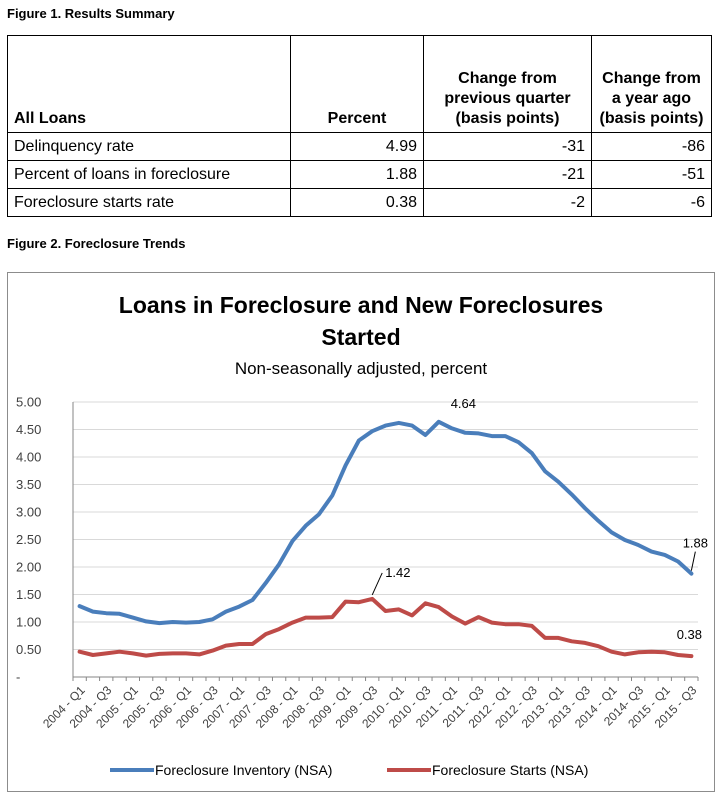  I want to click on chart-title-line: Started, so click(360, 337).